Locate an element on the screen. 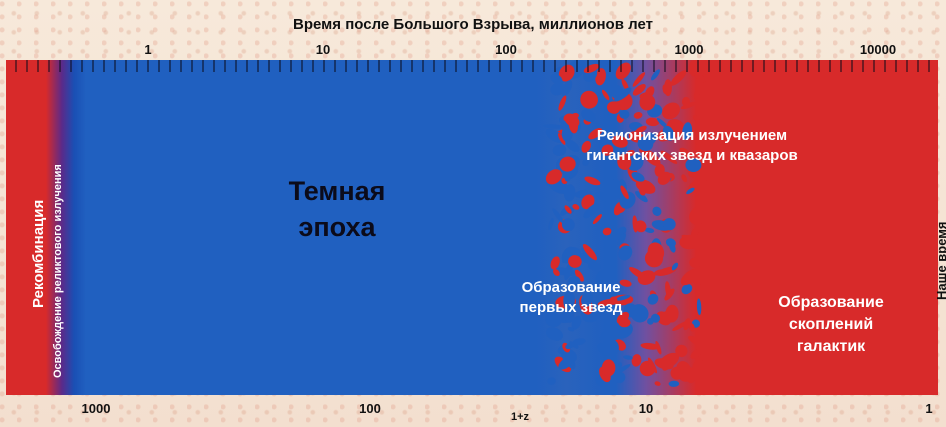  top-tick-label: 1000 is located at coordinates (689, 49).